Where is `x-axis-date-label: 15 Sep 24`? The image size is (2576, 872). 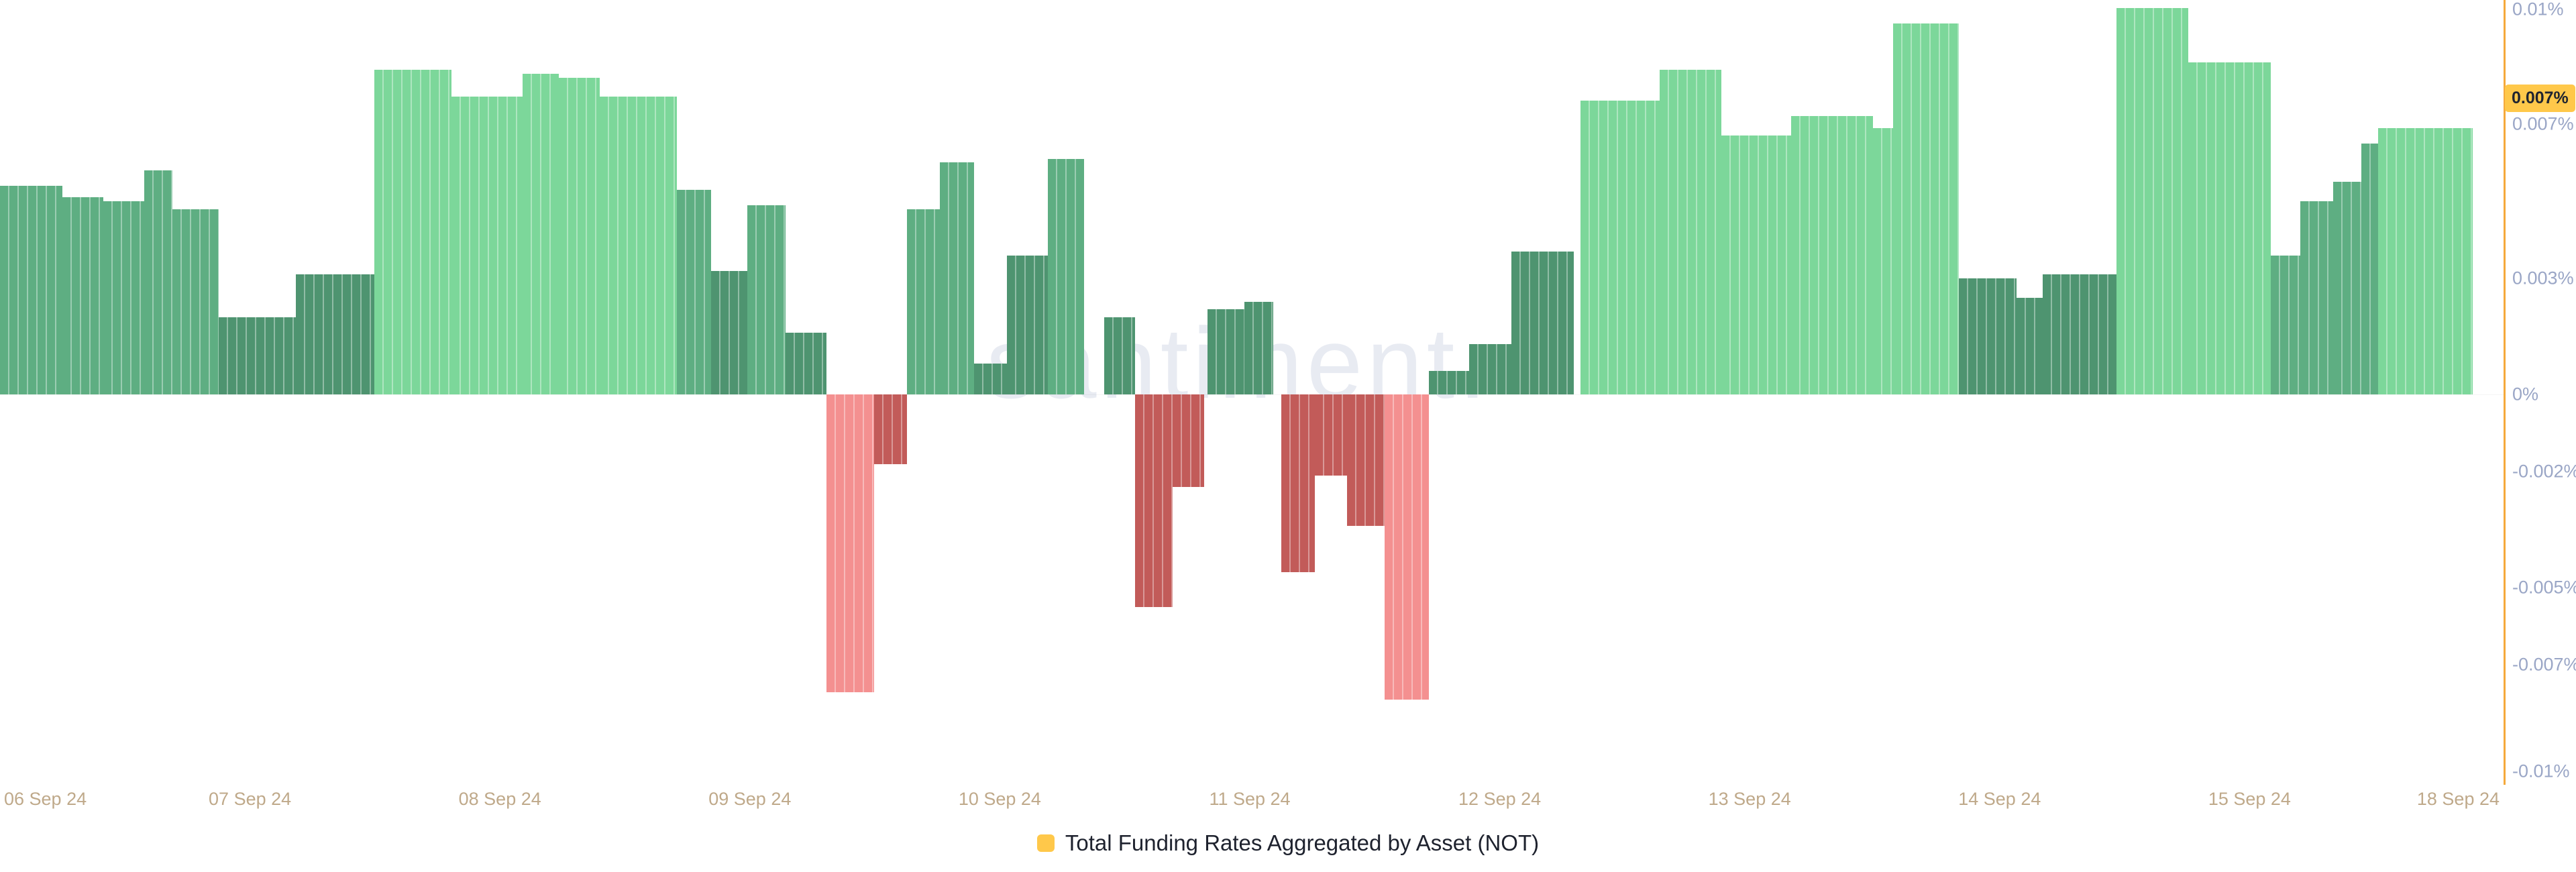 x-axis-date-label: 15 Sep 24 is located at coordinates (2249, 799).